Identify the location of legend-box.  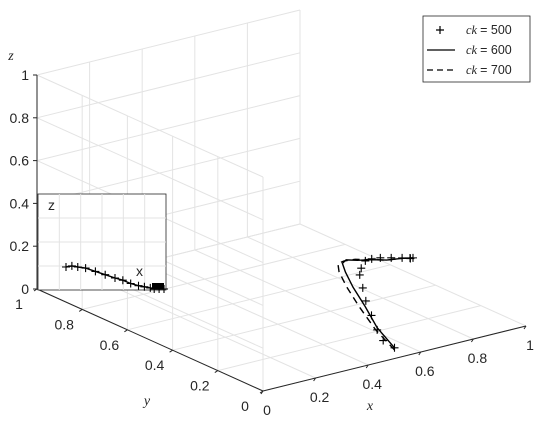
(476, 49).